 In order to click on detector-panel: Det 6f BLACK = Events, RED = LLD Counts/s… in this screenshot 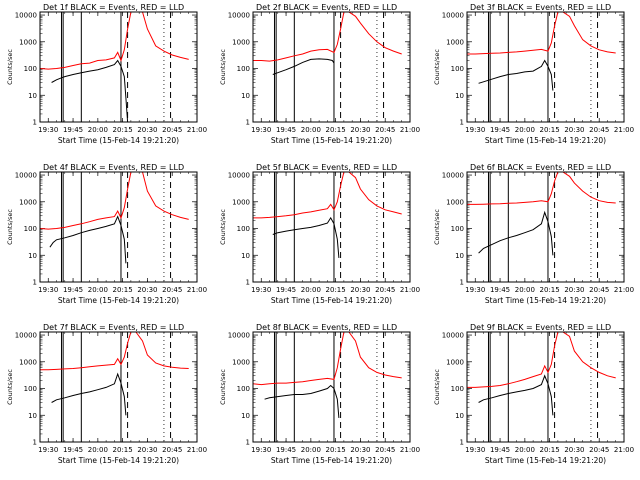, I will do `click(533, 234)`.